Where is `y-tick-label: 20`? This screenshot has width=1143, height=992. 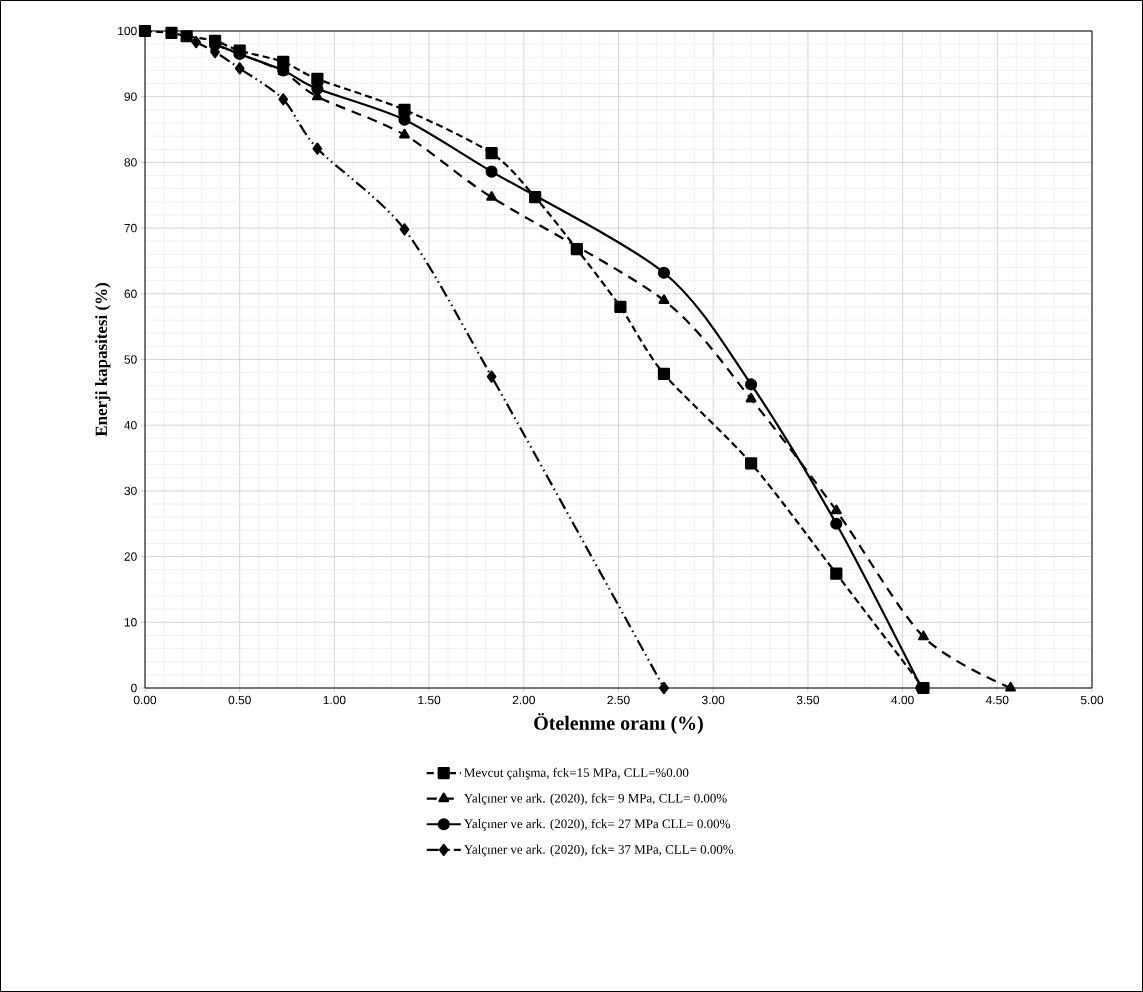 y-tick-label: 20 is located at coordinates (130, 556).